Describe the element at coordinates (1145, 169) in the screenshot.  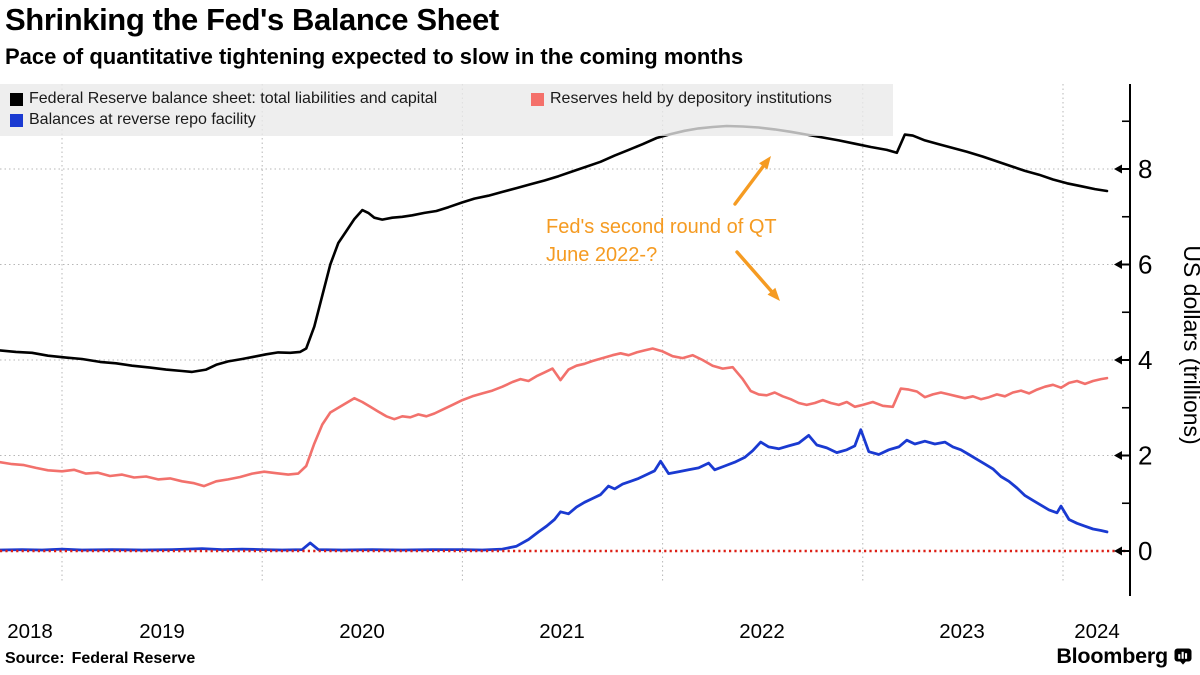
I see `y-tick-label: 8` at that location.